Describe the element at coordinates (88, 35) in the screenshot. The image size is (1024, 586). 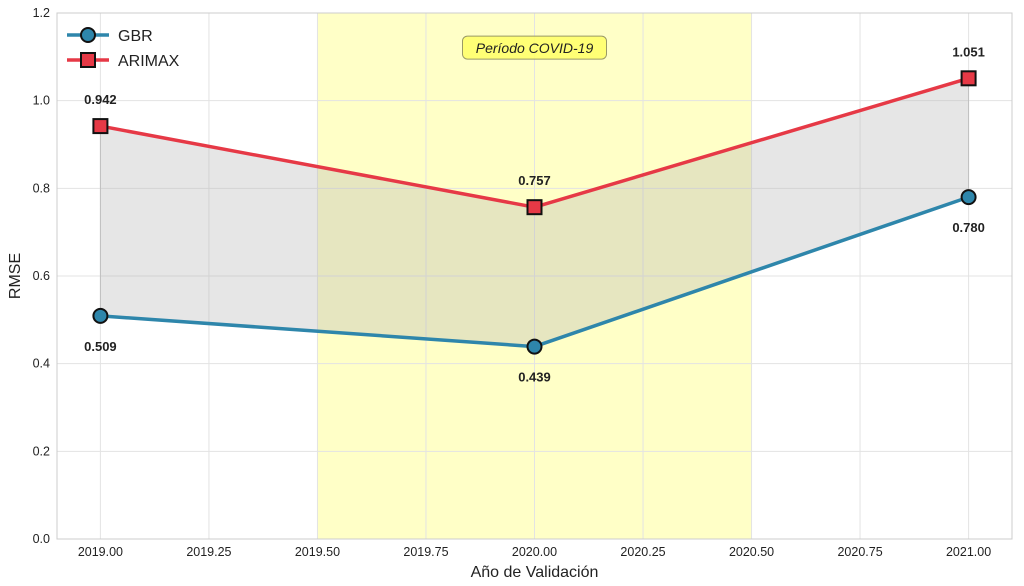
I see `gbr-legend-marker` at that location.